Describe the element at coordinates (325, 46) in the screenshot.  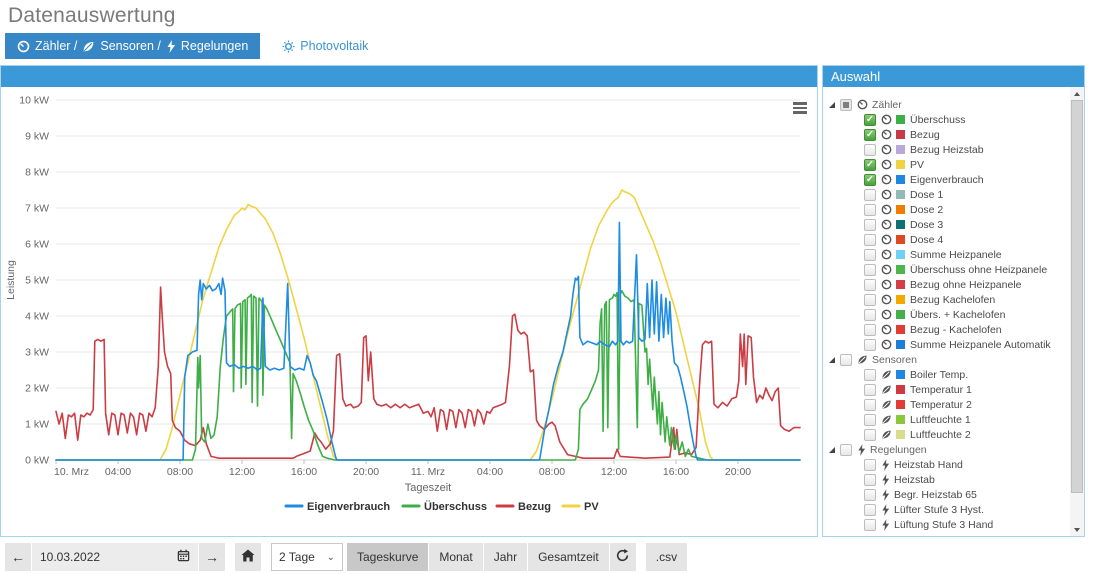
I see `tab-photovoltaik: Photovoltaik` at that location.